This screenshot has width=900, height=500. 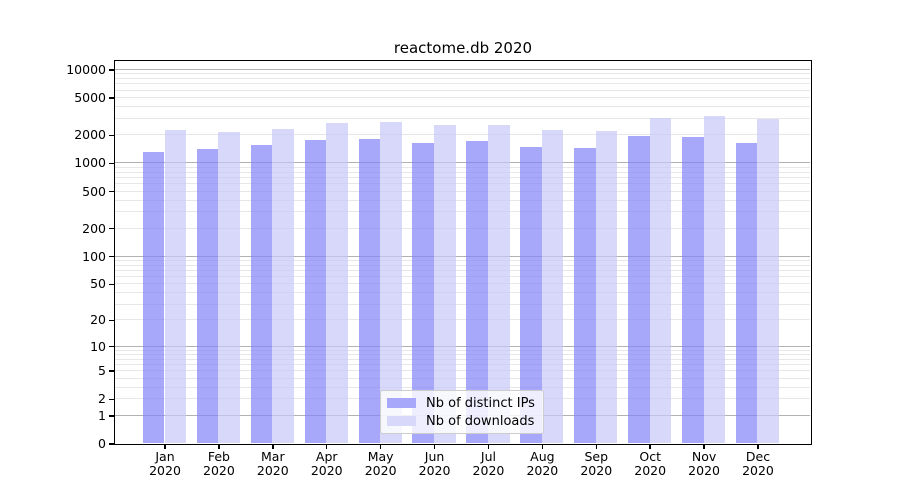 I want to click on chart-title: reactome.db 2020, so click(x=463, y=48).